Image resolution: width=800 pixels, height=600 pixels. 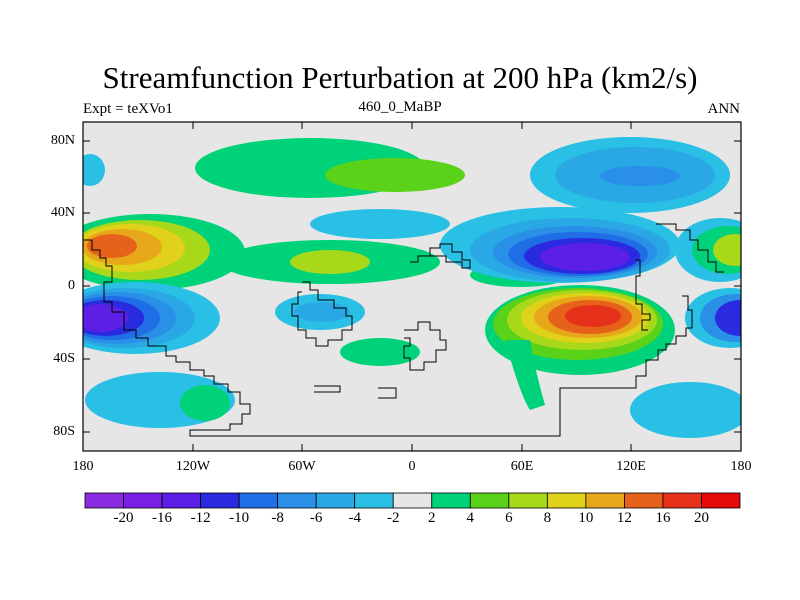 I want to click on colorbar-label: -4, so click(x=354, y=518).